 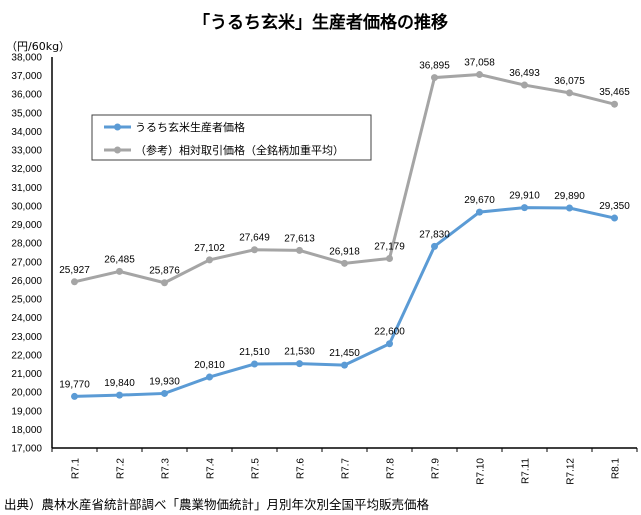 I want to click on data-label: 37,058, so click(x=479, y=63).